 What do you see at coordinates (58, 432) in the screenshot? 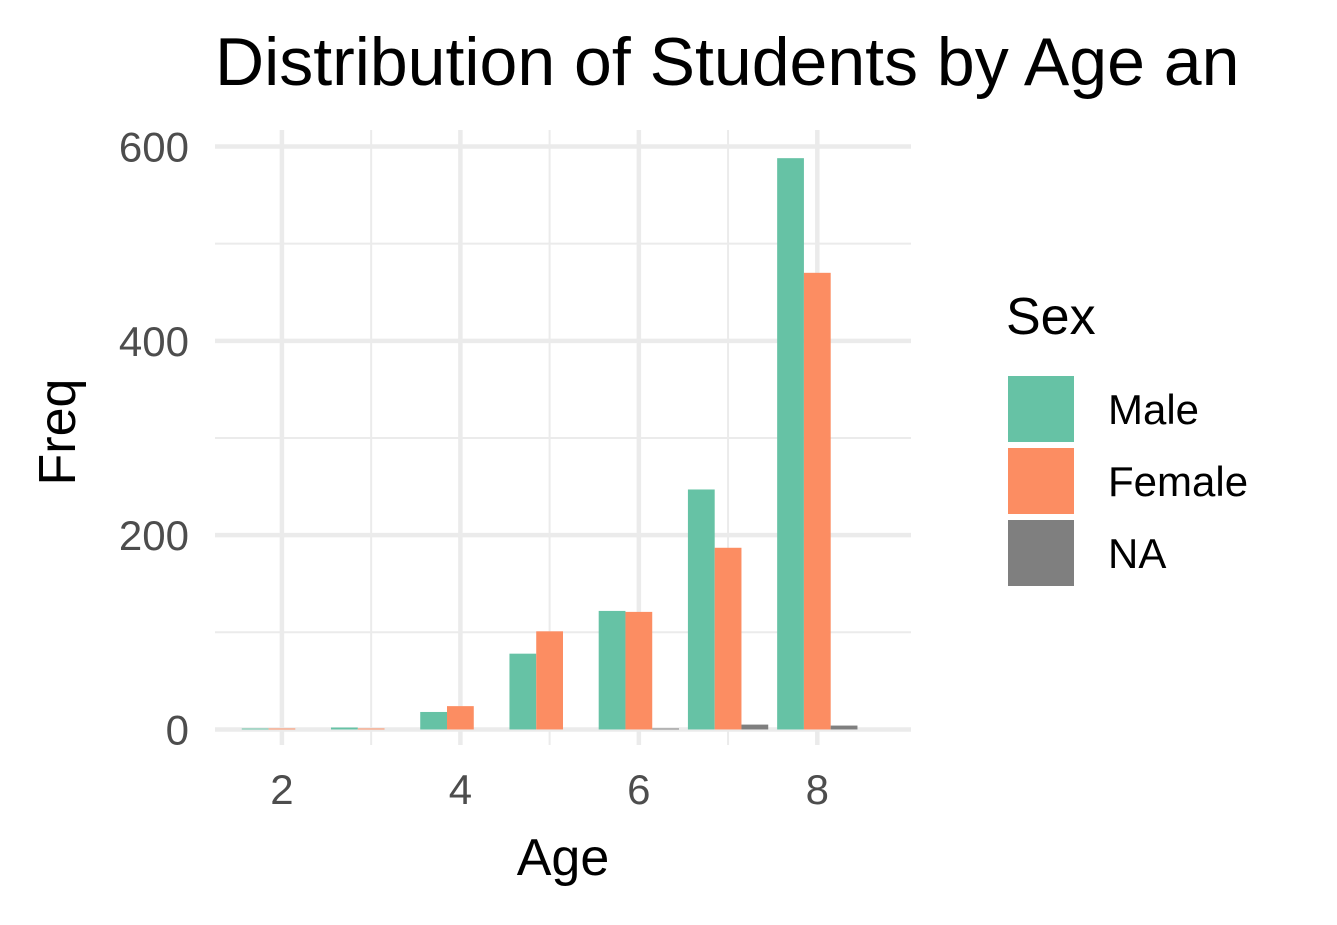
I see `y-axis-label: Freq` at bounding box center [58, 432].